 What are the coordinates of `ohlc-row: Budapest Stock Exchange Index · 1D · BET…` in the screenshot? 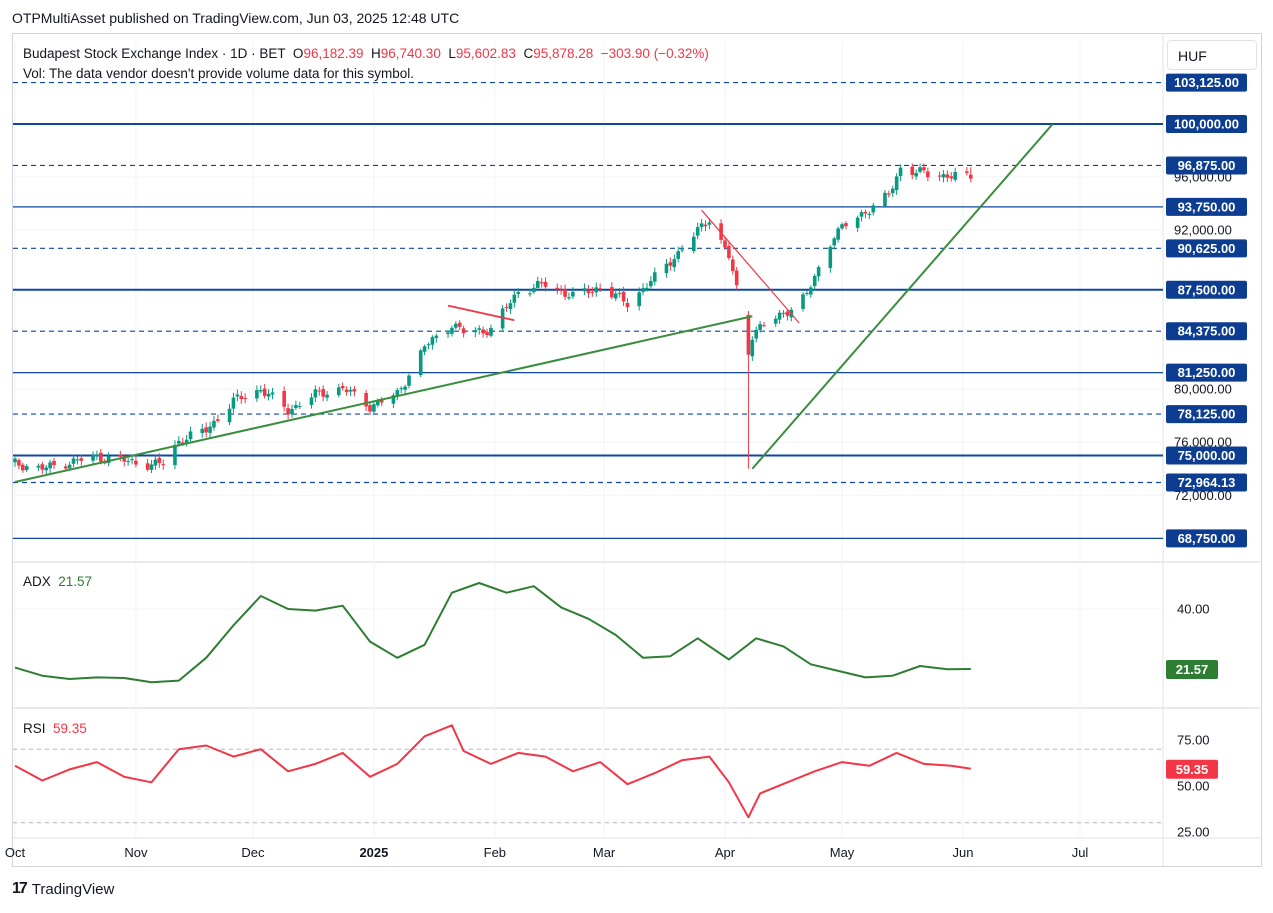 It's located at (366, 54).